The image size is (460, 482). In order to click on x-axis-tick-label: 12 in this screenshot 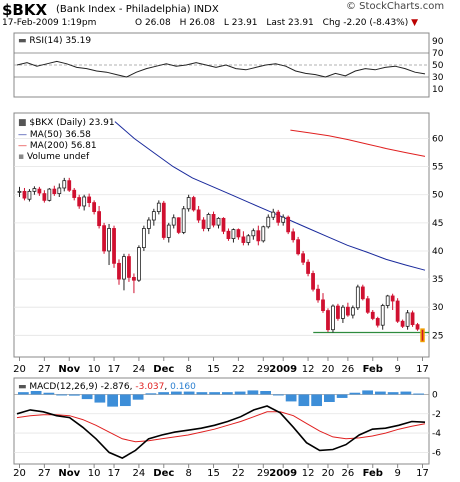, I will do `click(308, 473)`.